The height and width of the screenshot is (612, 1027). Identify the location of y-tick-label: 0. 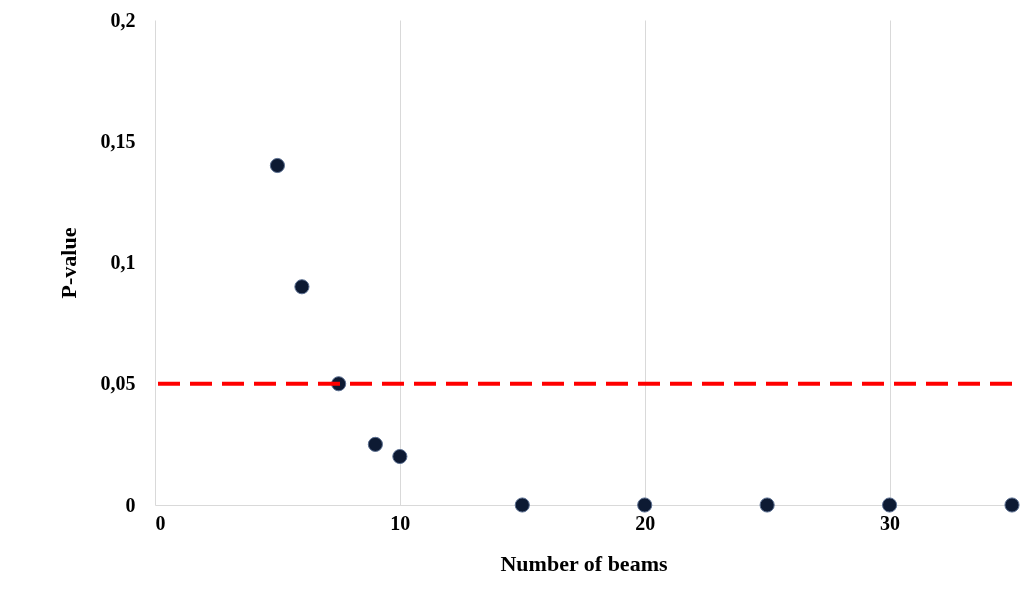
(130, 504).